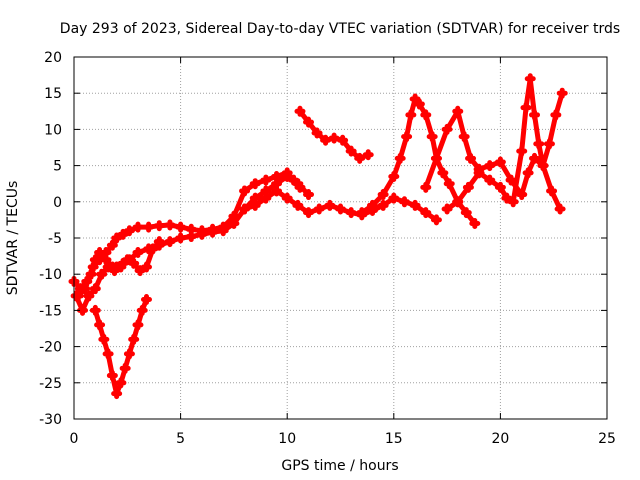  I want to click on y-tick-label: 0, so click(57, 203).